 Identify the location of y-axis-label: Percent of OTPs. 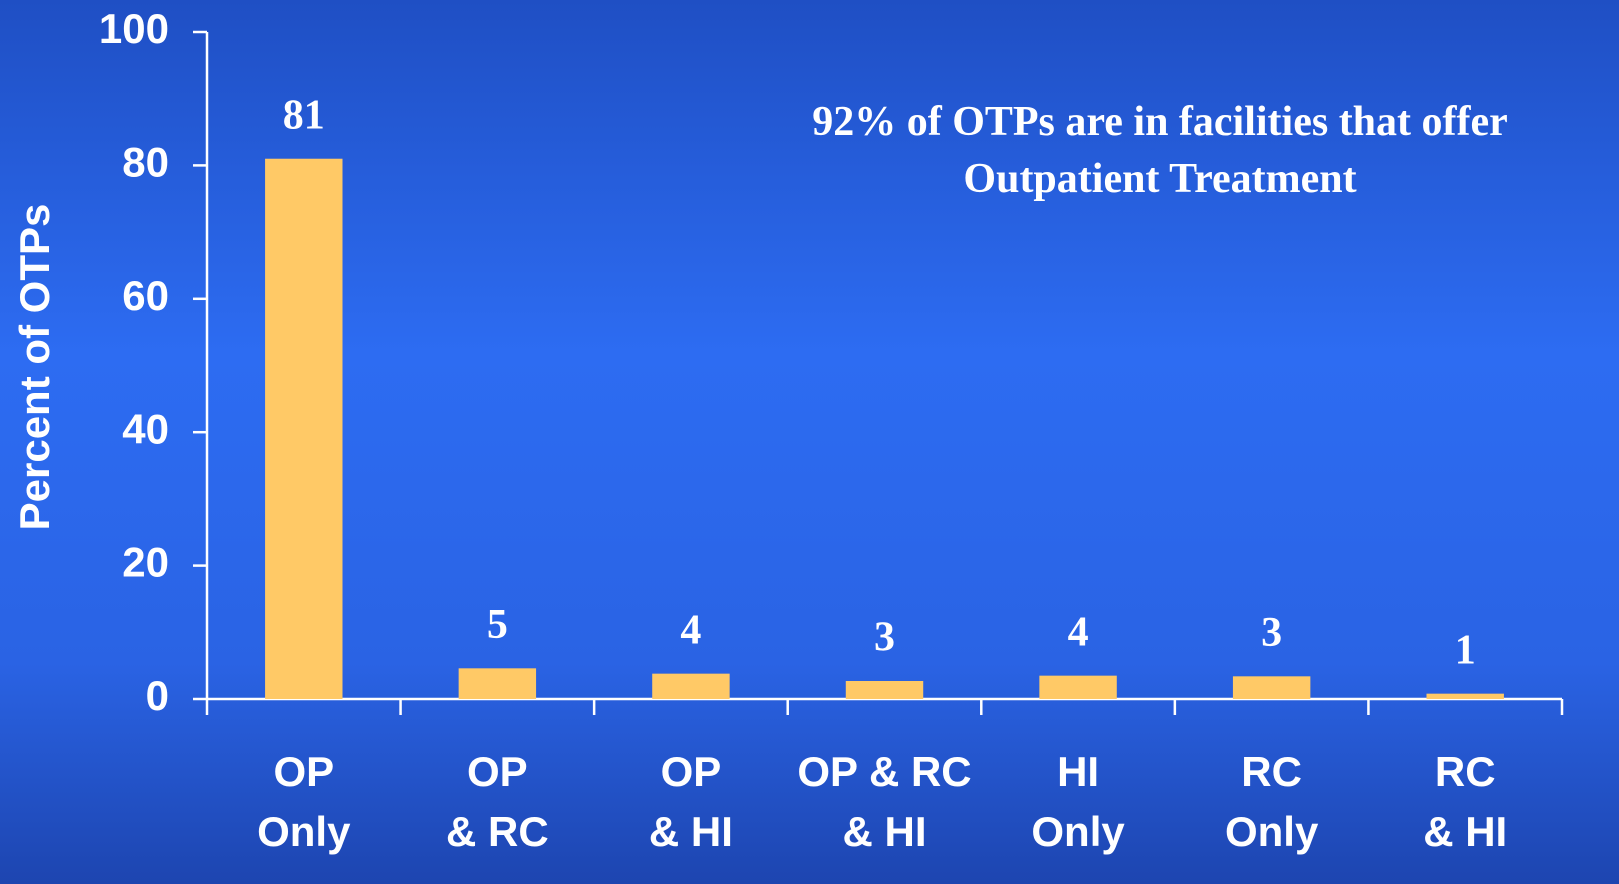
(34, 367).